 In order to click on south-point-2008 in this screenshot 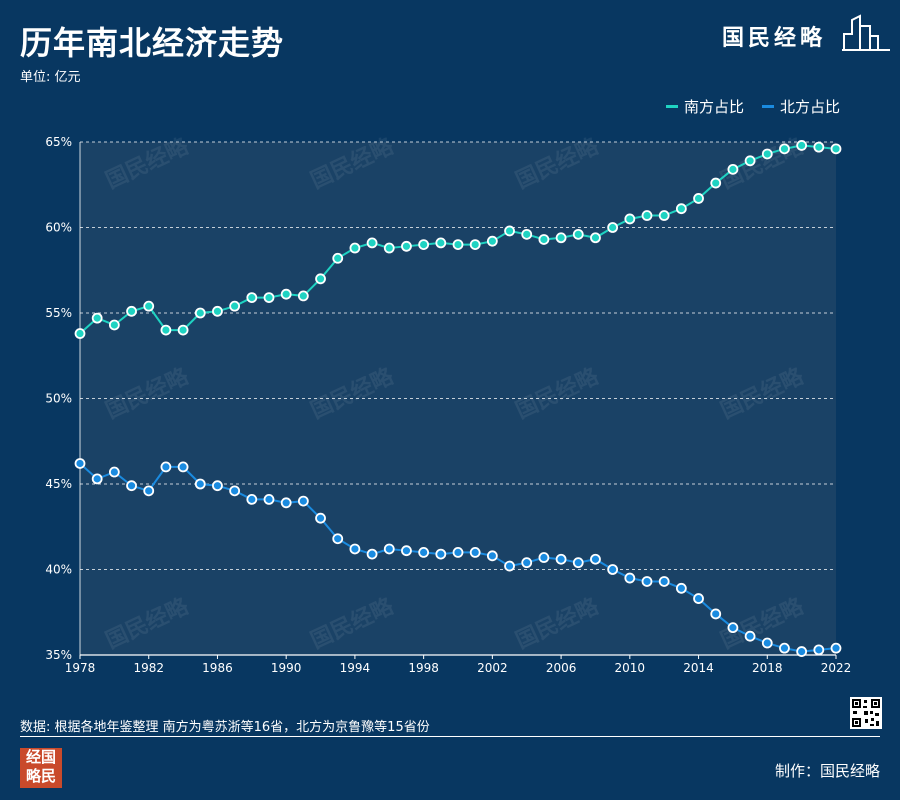, I will do `click(595, 238)`.